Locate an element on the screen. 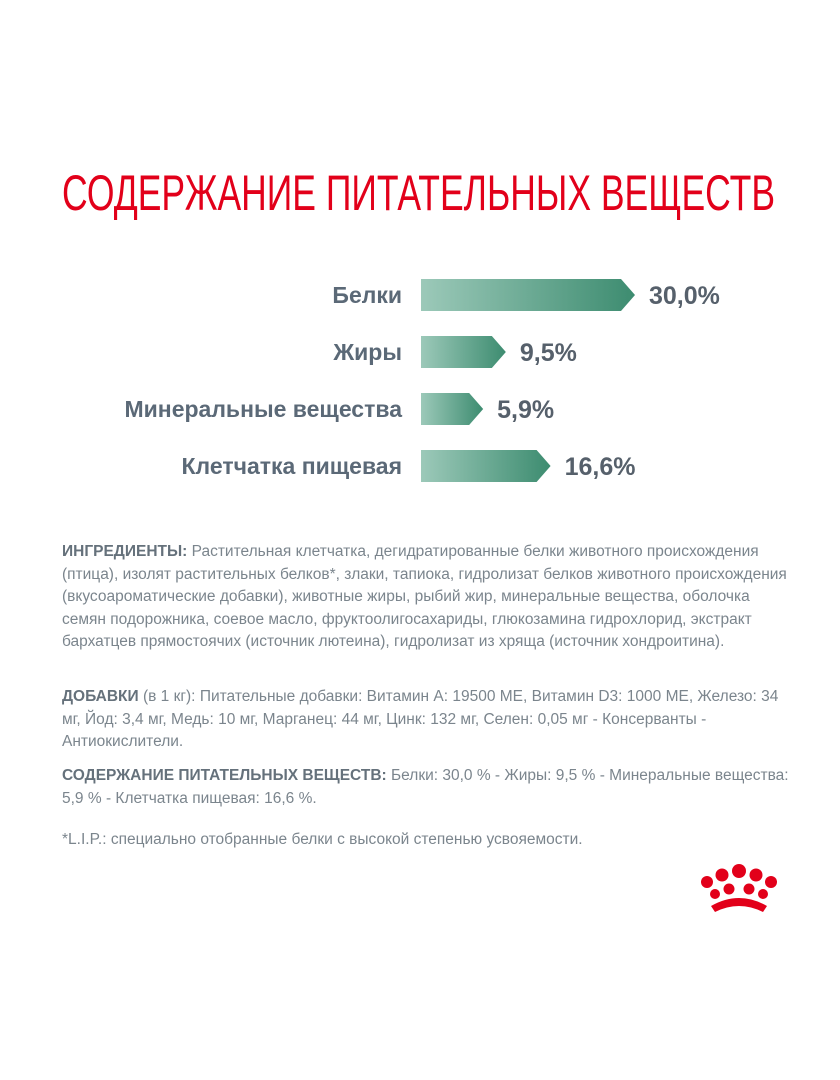 Image resolution: width=840 pixels, height=1080 pixels. value-label: 5,9% is located at coordinates (525, 410).